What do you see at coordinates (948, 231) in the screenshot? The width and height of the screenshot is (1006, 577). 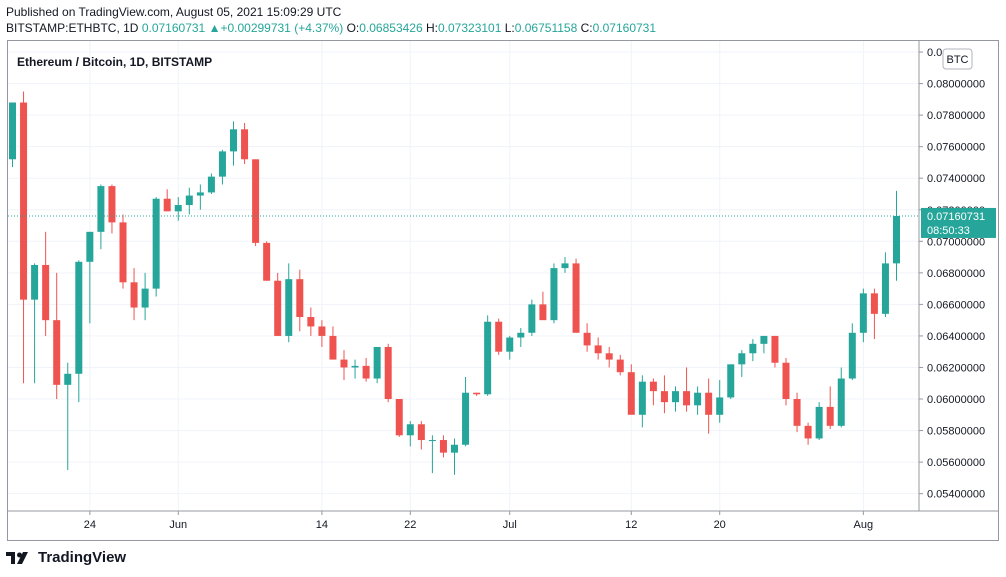 I see `countdown-timer: 08:50:33` at bounding box center [948, 231].